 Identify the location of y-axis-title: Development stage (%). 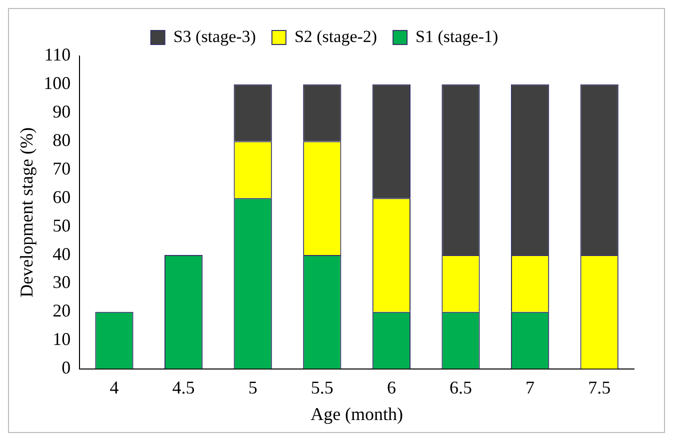
(26, 212).